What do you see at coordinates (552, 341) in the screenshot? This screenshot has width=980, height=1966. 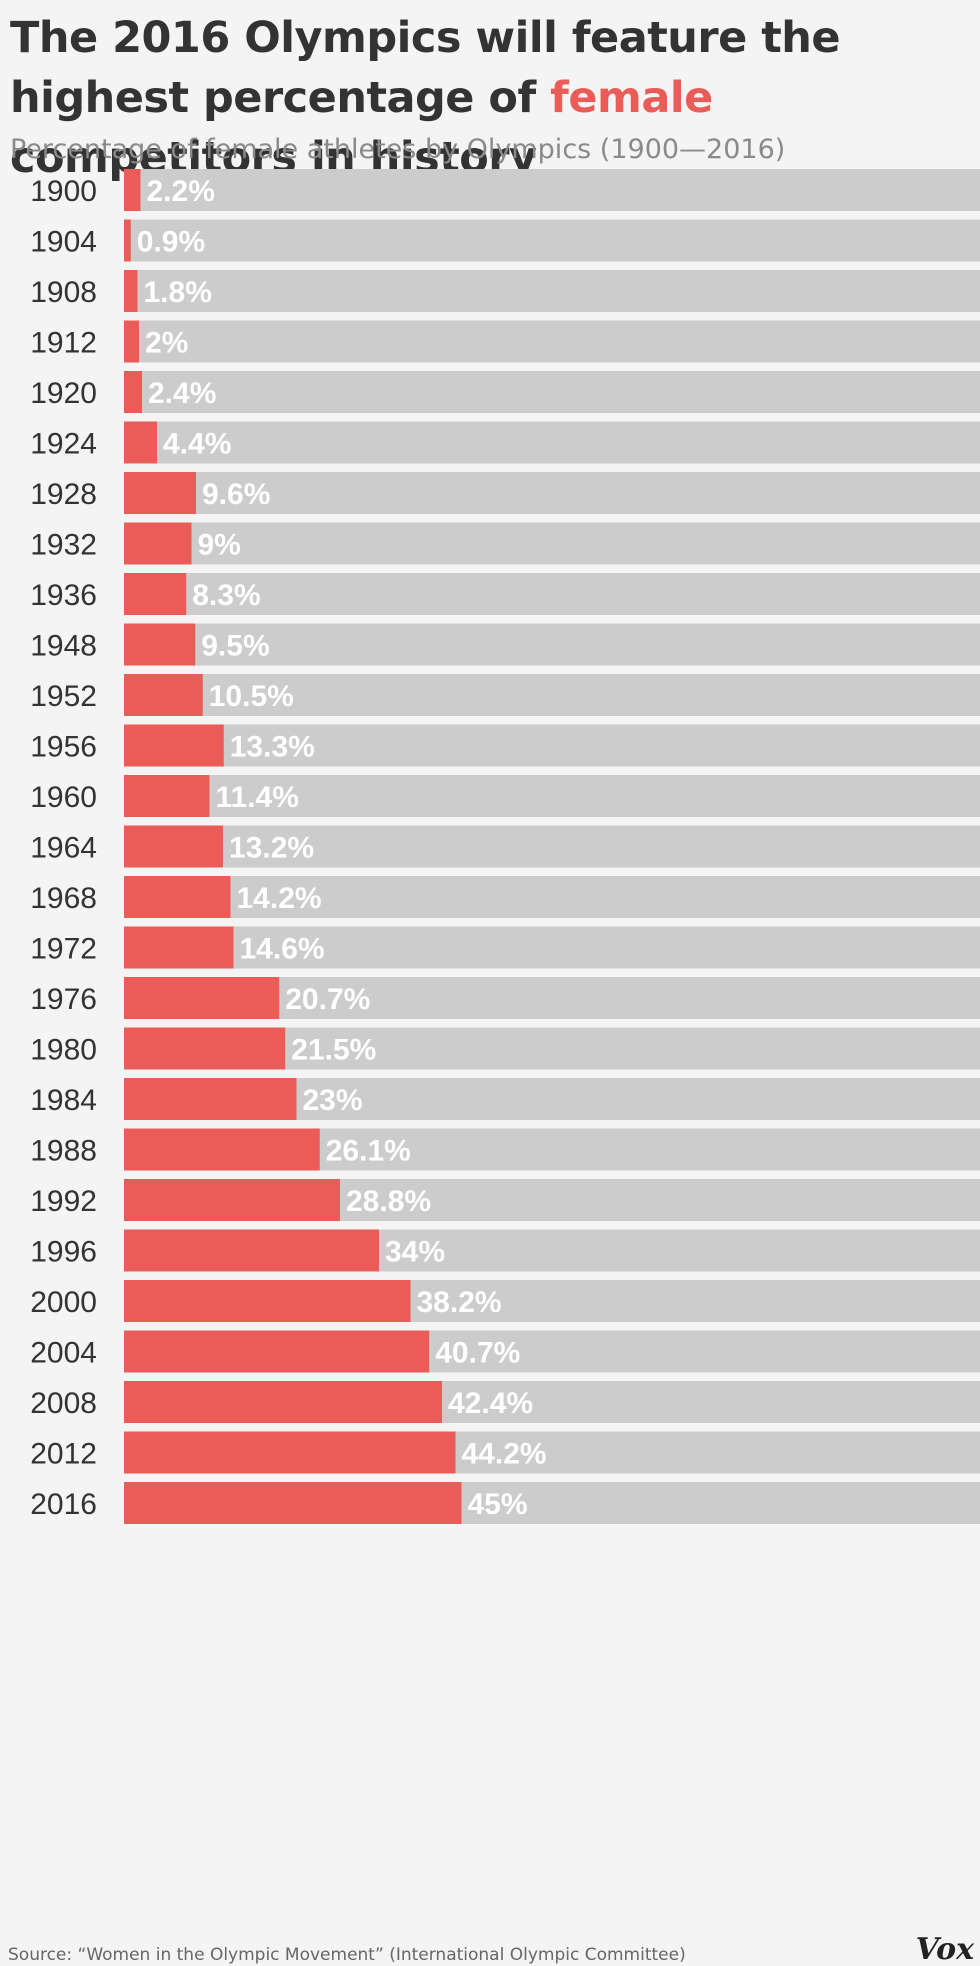 I see `bar-track-1912` at bounding box center [552, 341].